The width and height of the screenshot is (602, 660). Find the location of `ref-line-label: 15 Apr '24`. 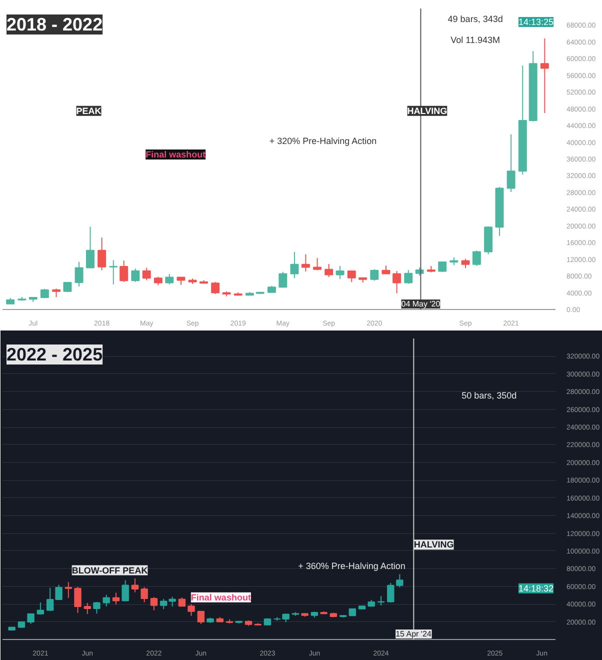

ref-line-label: 15 Apr '24 is located at coordinates (414, 634).